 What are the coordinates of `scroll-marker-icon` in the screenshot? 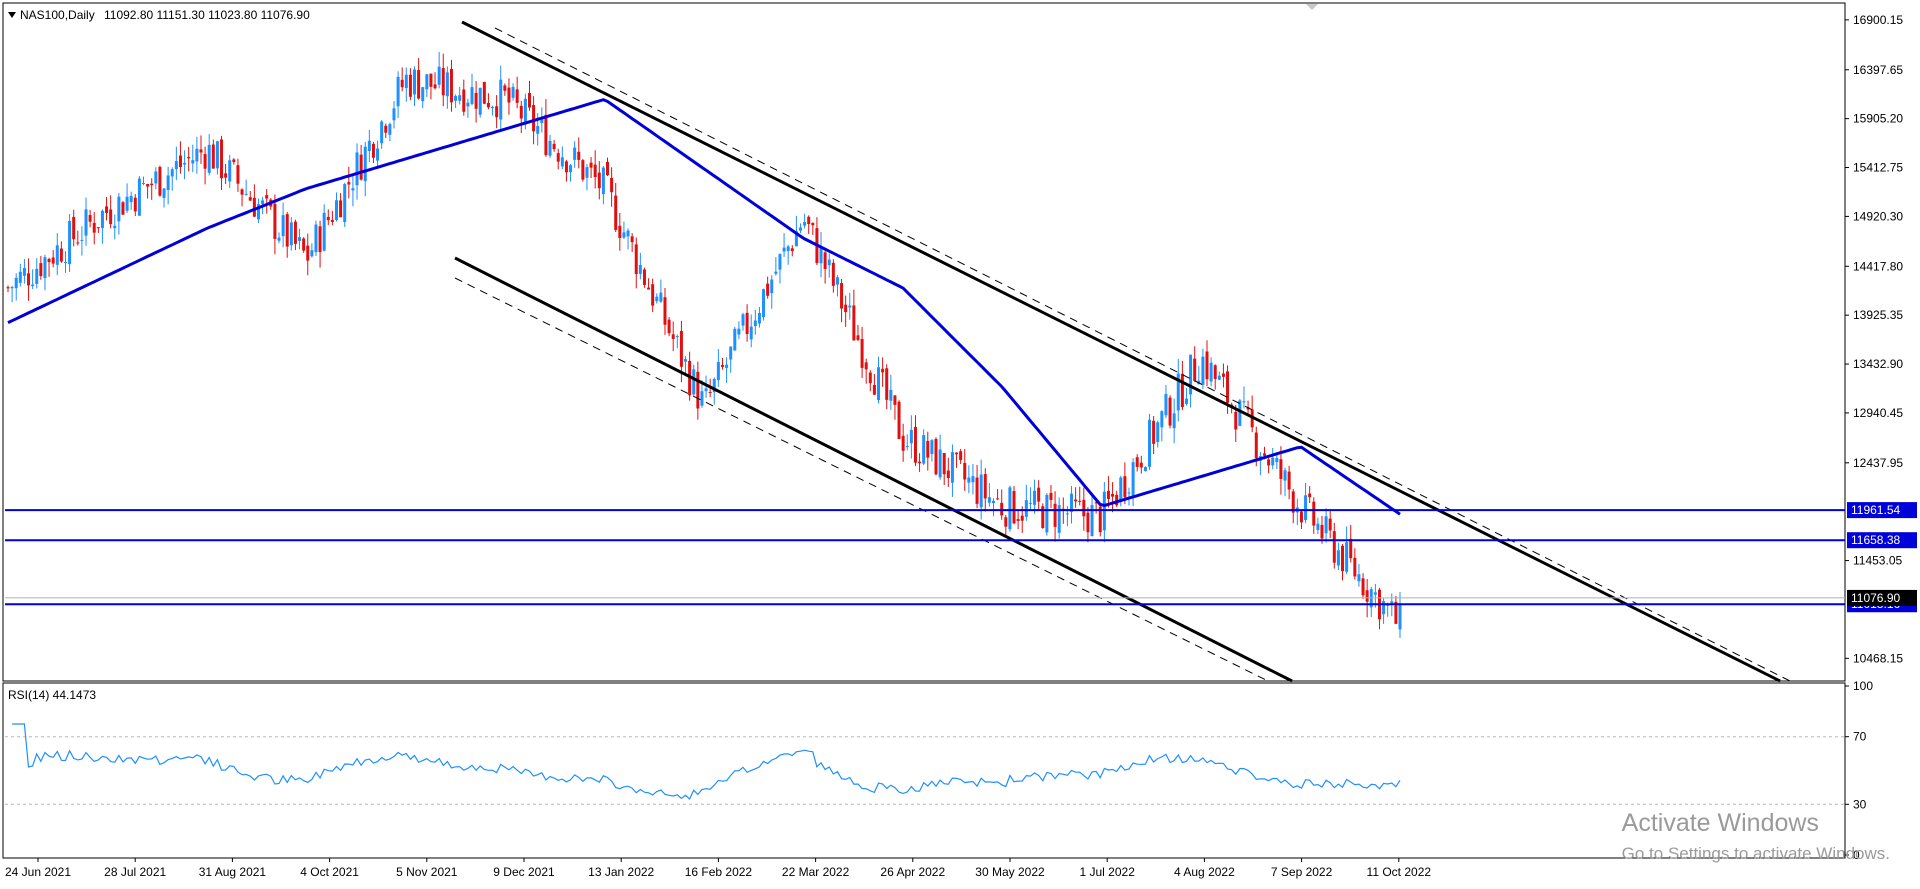 It's located at (1312, 7).